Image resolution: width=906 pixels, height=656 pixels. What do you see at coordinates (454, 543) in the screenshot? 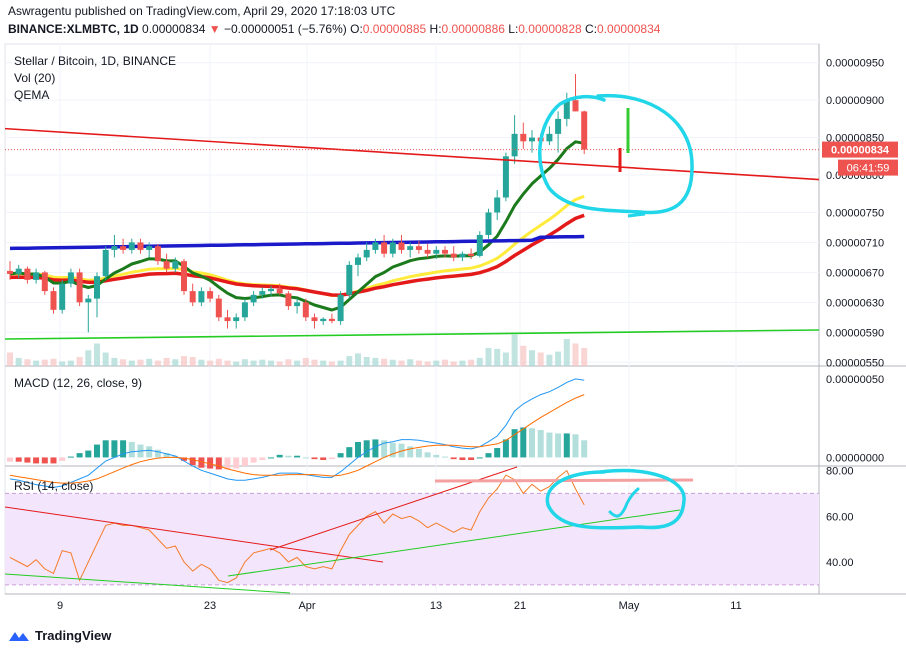
I see `rsi-support-trendline` at bounding box center [454, 543].